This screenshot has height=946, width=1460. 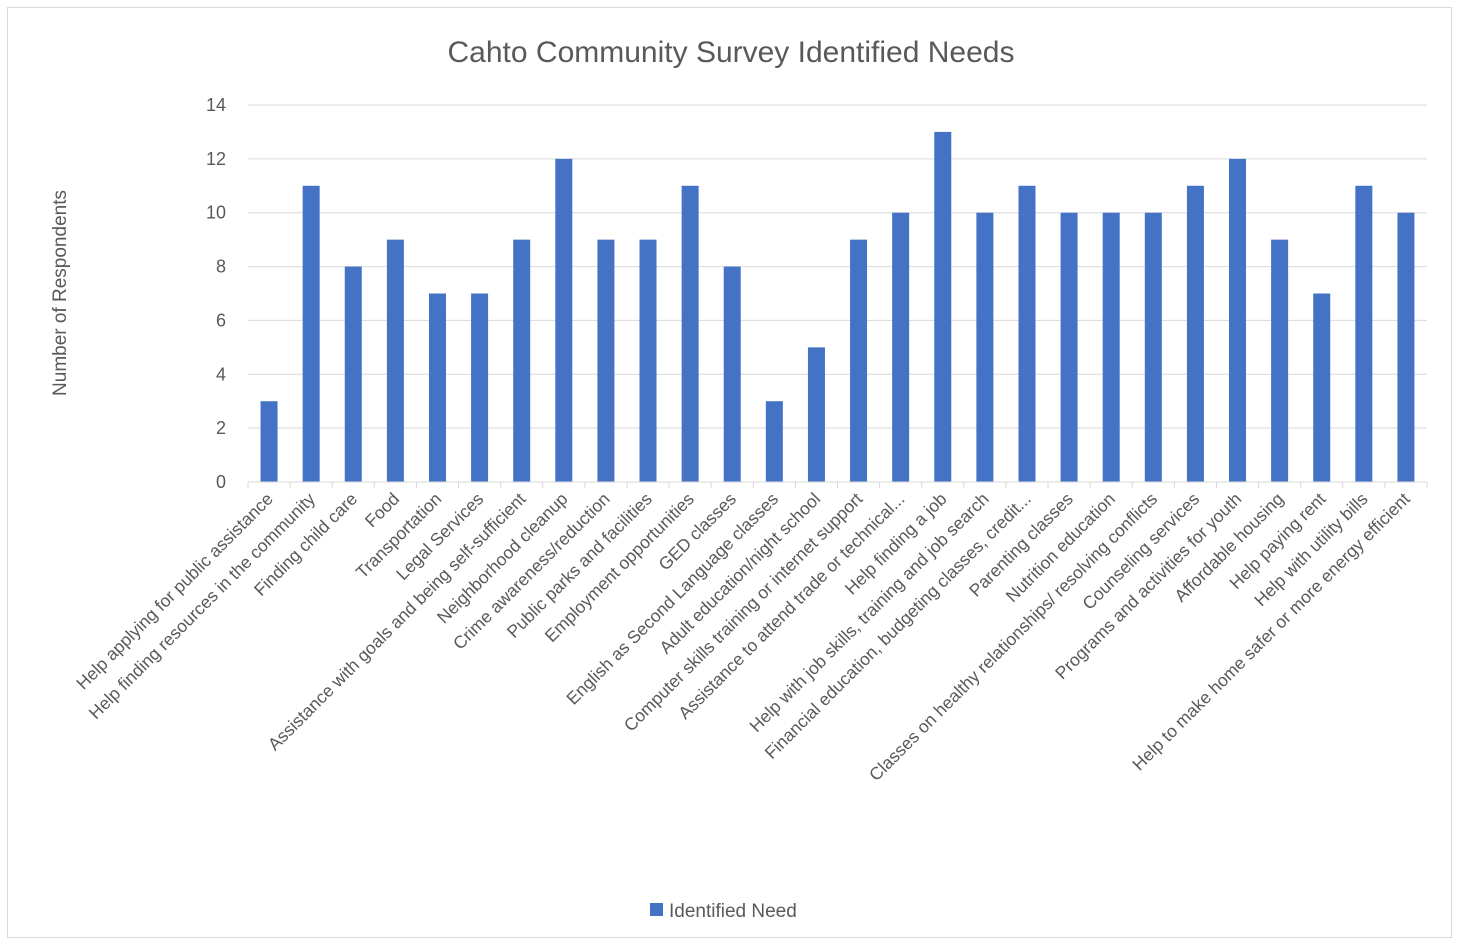 What do you see at coordinates (216, 105) in the screenshot?
I see `y-tick-label: 14` at bounding box center [216, 105].